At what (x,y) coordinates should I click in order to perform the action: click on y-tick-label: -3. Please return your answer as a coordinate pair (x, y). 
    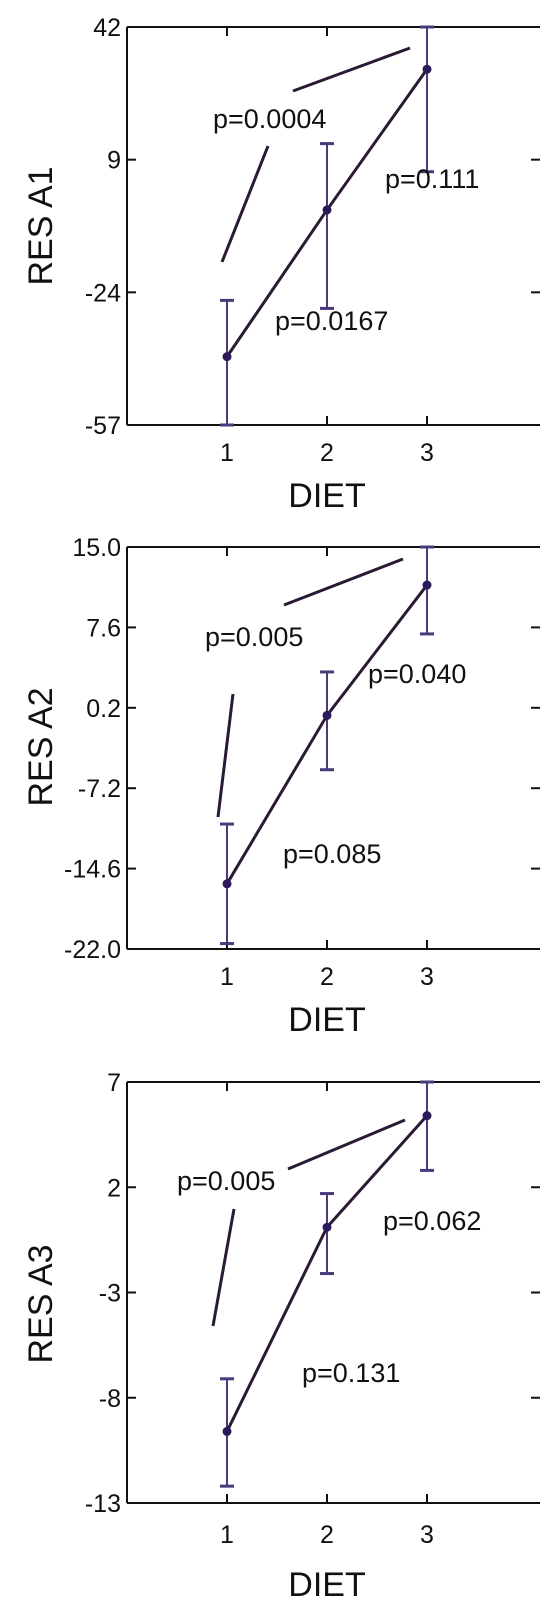
    Looking at the image, I should click on (110, 1294).